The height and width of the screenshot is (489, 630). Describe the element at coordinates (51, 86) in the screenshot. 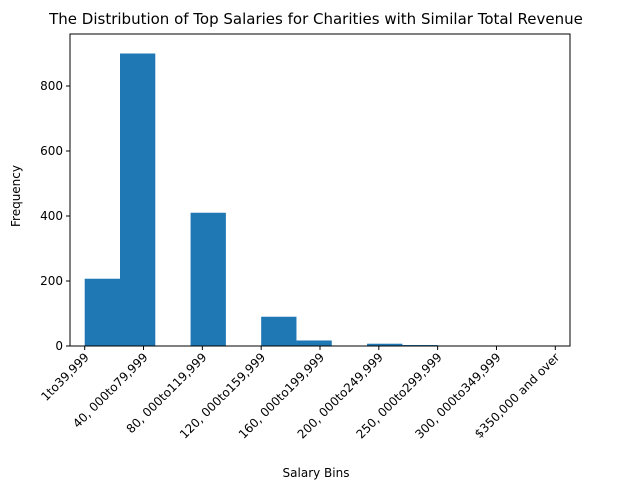

I see `y-tick-label: 800` at that location.